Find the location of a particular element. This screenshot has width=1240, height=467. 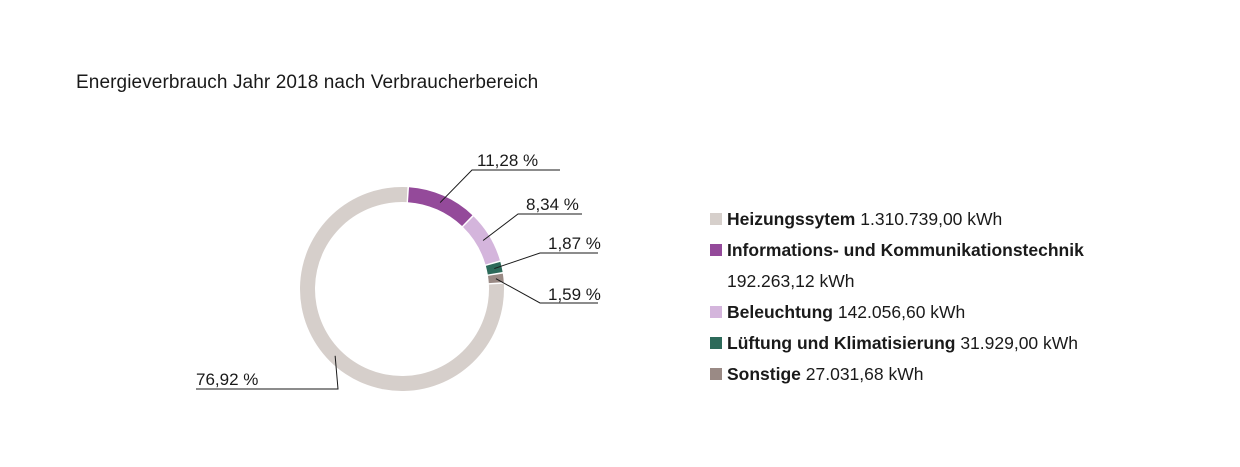

legend-label: Lüftung und Klimatisierung is located at coordinates (841, 343).